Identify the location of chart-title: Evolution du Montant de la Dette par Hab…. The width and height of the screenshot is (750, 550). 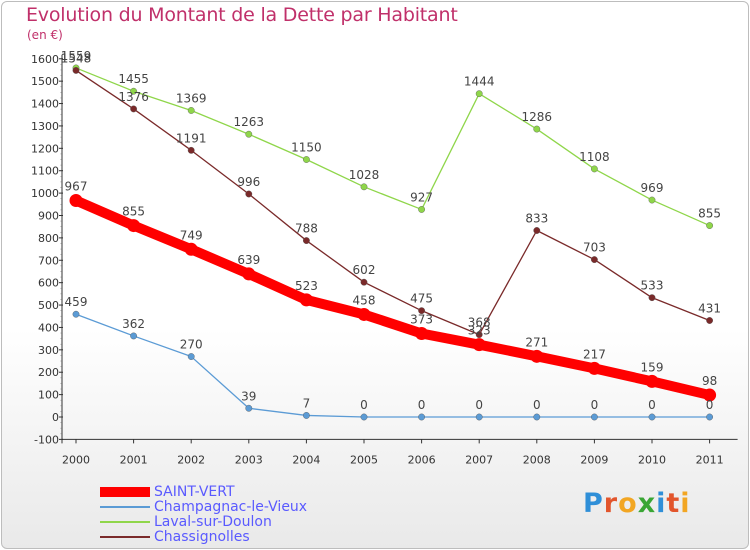
(242, 15).